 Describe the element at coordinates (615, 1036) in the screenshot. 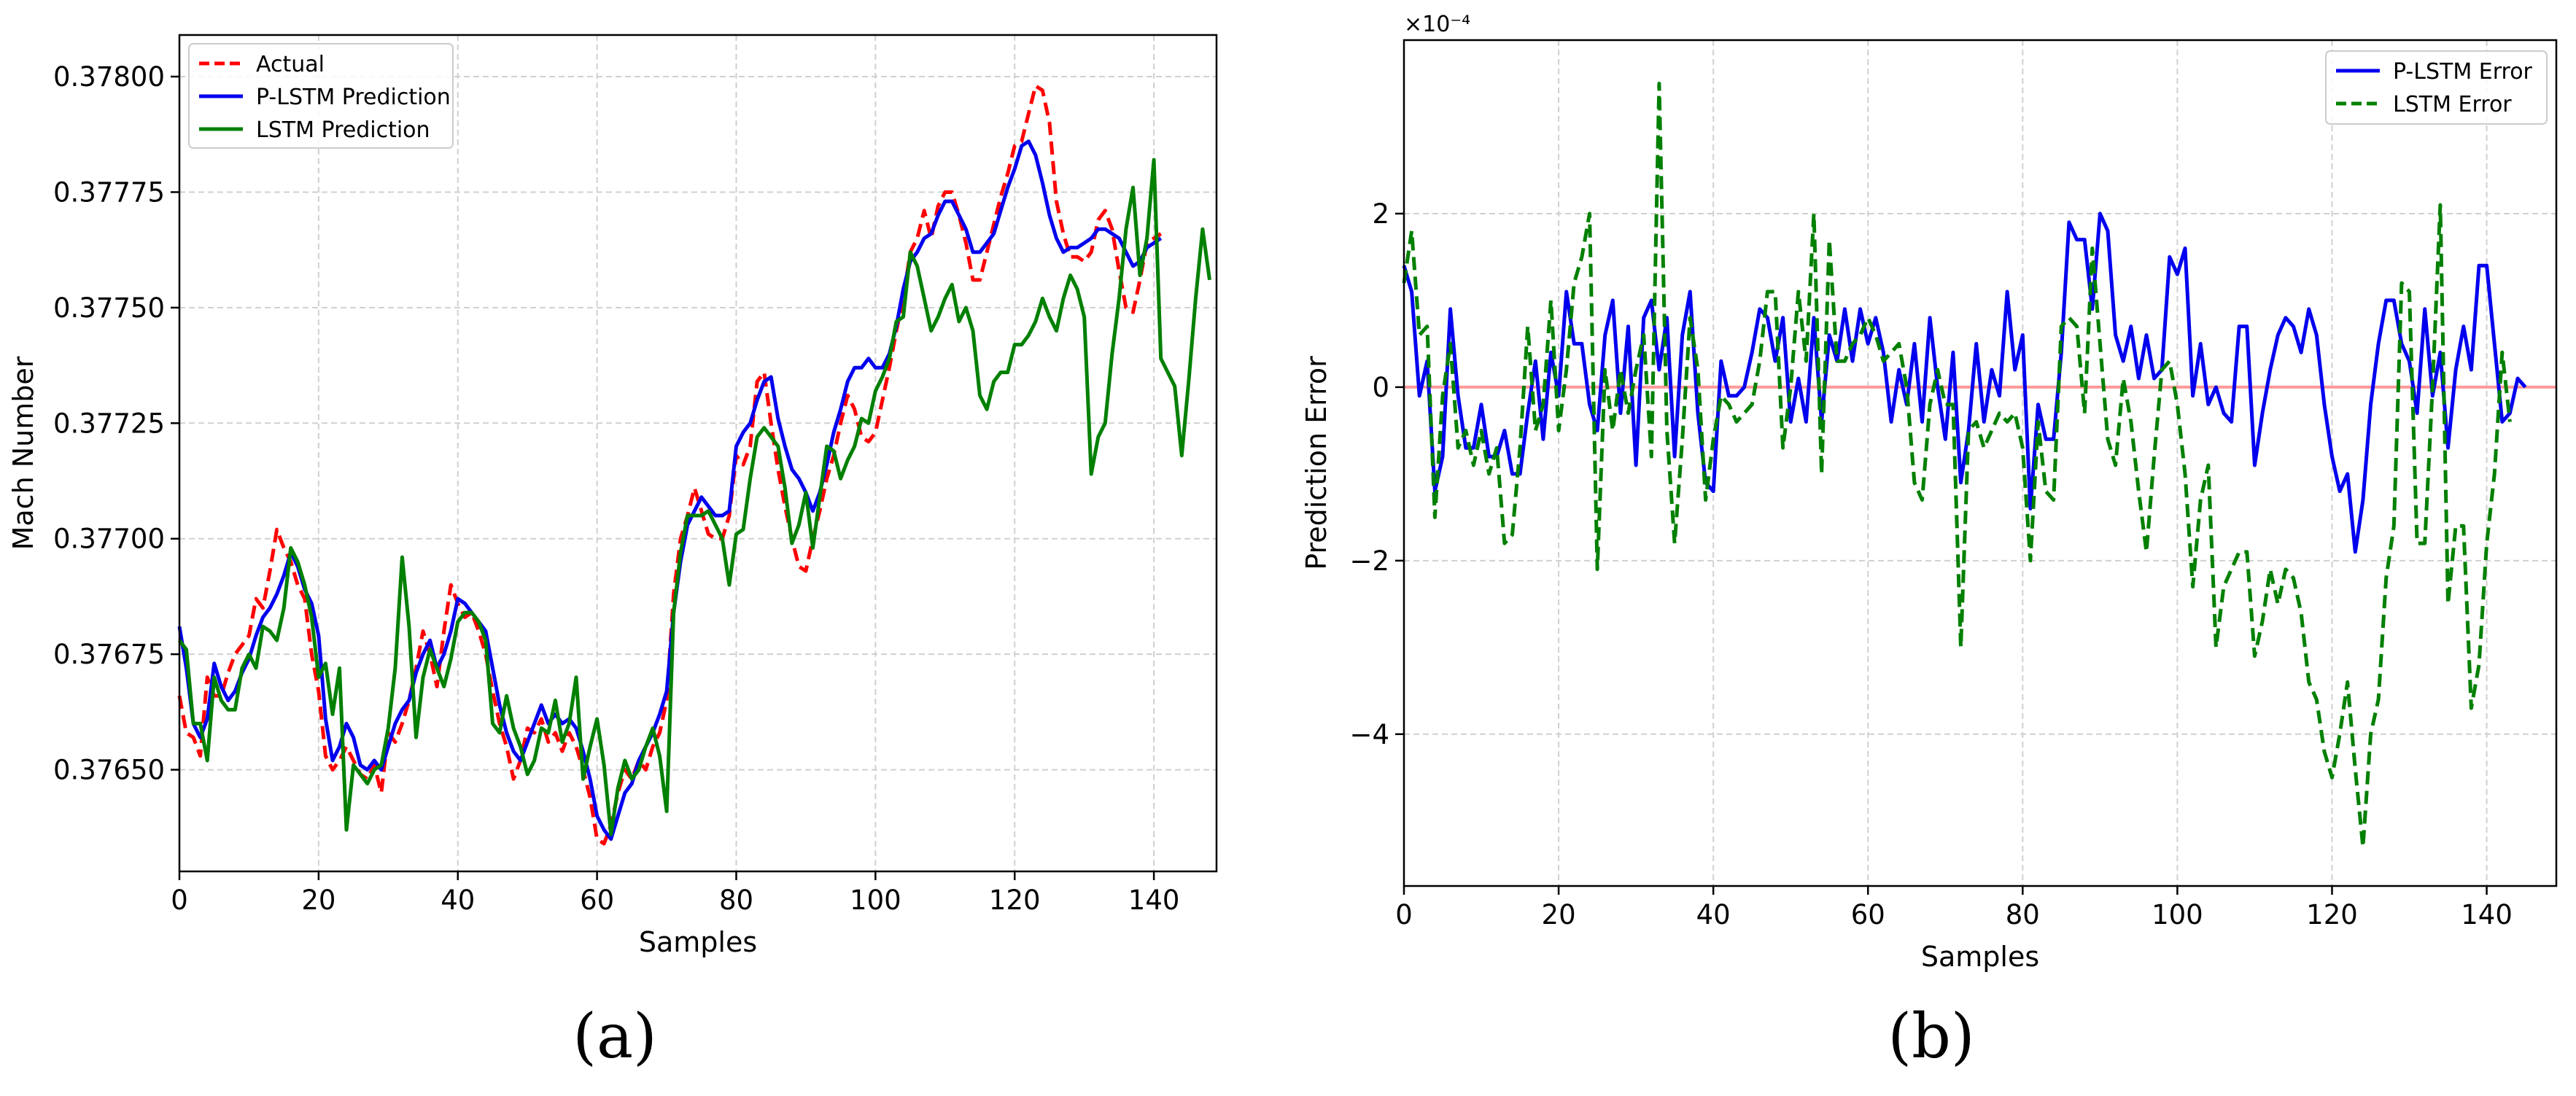

I see `panel-label-a: (a)` at that location.